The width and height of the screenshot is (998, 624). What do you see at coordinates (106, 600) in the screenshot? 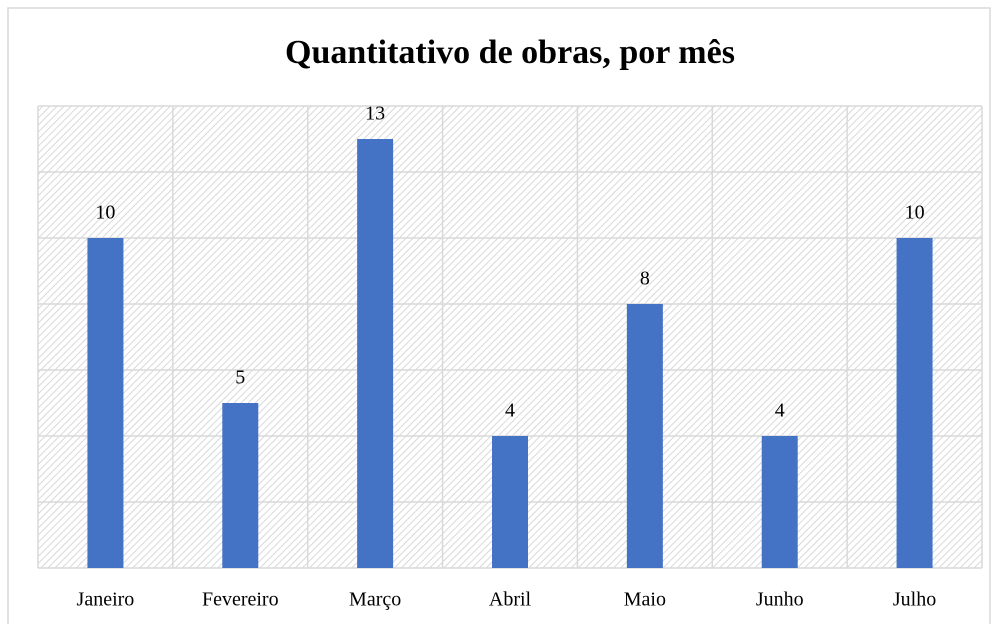
I see `x-tick-label: Janeiro` at bounding box center [106, 600].